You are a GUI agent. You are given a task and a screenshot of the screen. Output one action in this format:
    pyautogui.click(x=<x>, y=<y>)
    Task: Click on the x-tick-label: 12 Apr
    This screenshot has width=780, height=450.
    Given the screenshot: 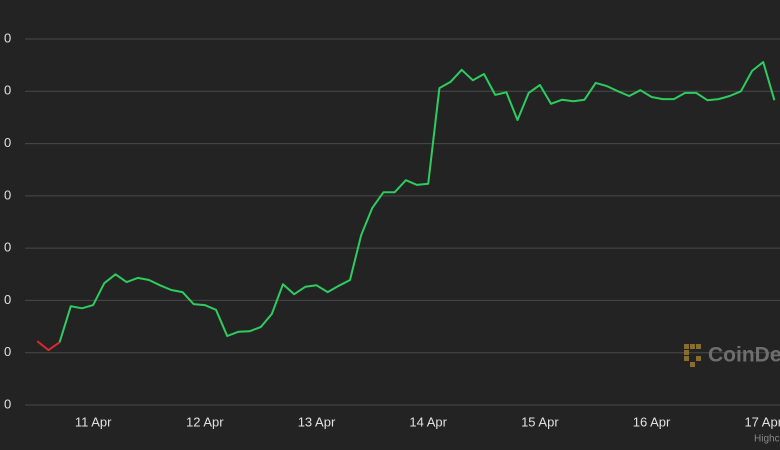 What is the action you would take?
    pyautogui.click(x=205, y=421)
    